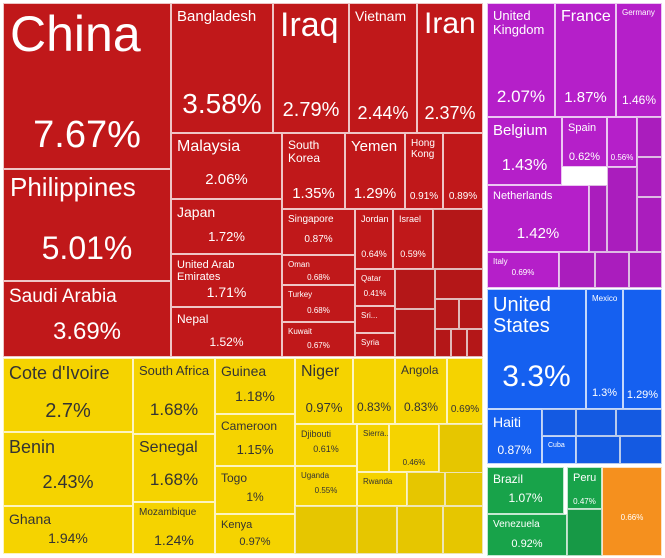 The width and height of the screenshot is (665, 558). Describe the element at coordinates (226, 332) in the screenshot. I see `treemap-tile-nepal: Nepal 1.52%` at that location.